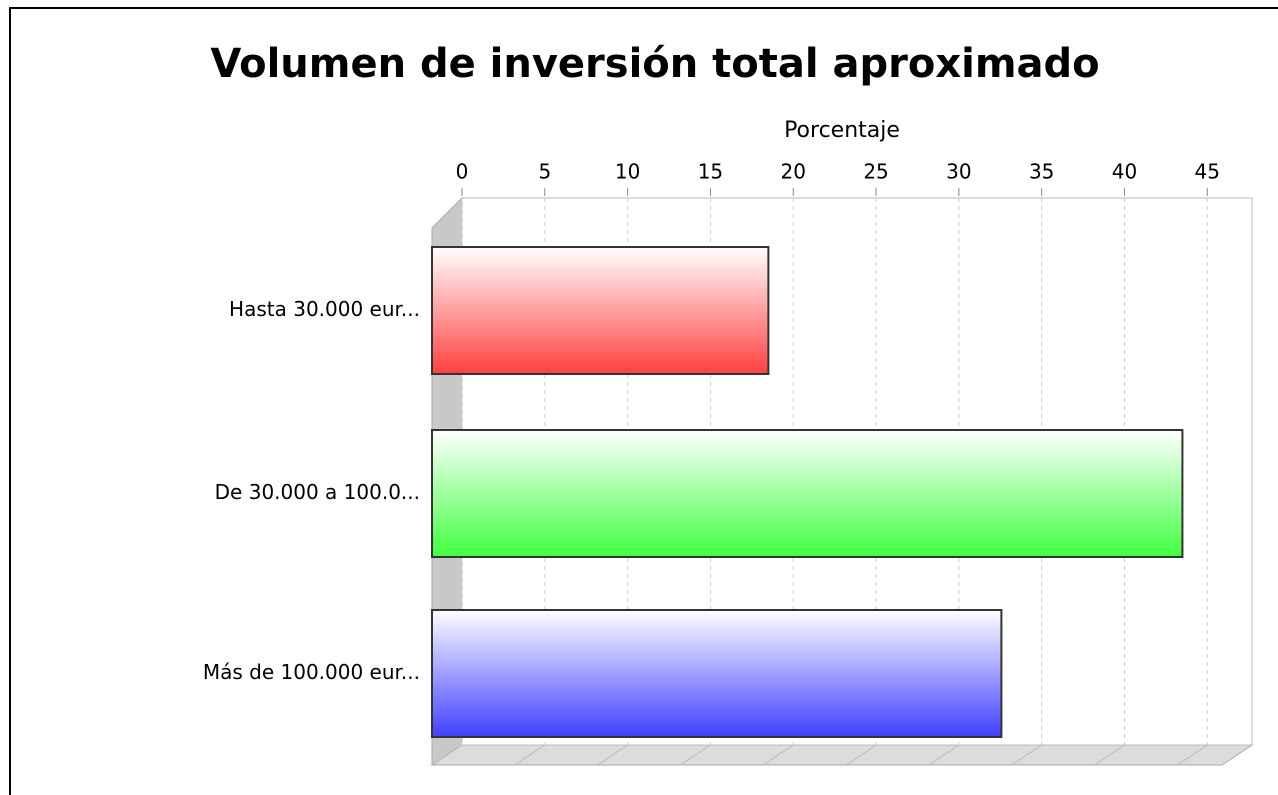 The image size is (1278, 795). I want to click on x-tick-label: 35, so click(1041, 172).